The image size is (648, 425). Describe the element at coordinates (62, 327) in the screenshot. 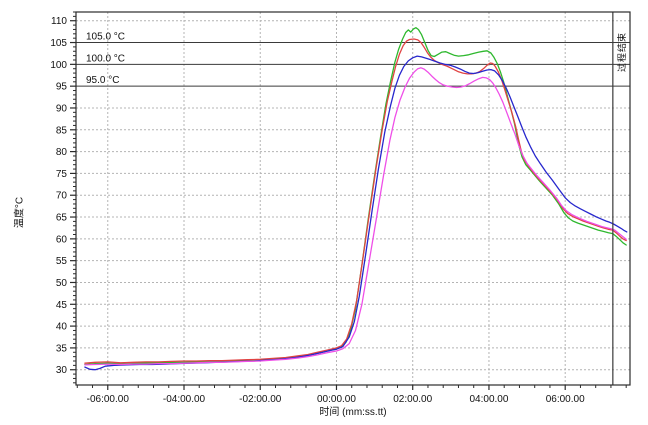

I see `y-tick-label-40: 40` at that location.